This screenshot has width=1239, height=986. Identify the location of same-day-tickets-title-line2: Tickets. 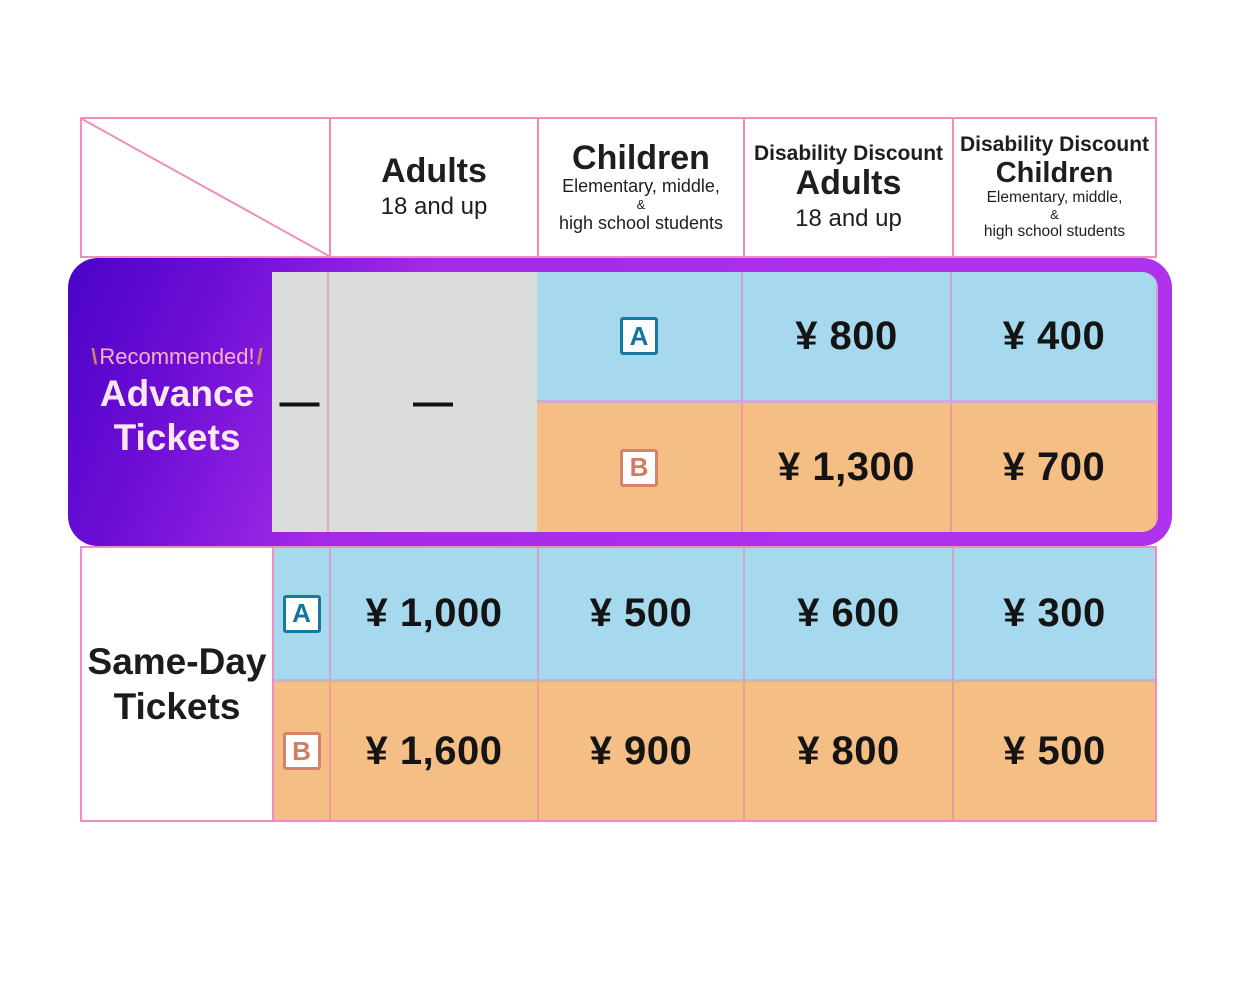
(177, 706).